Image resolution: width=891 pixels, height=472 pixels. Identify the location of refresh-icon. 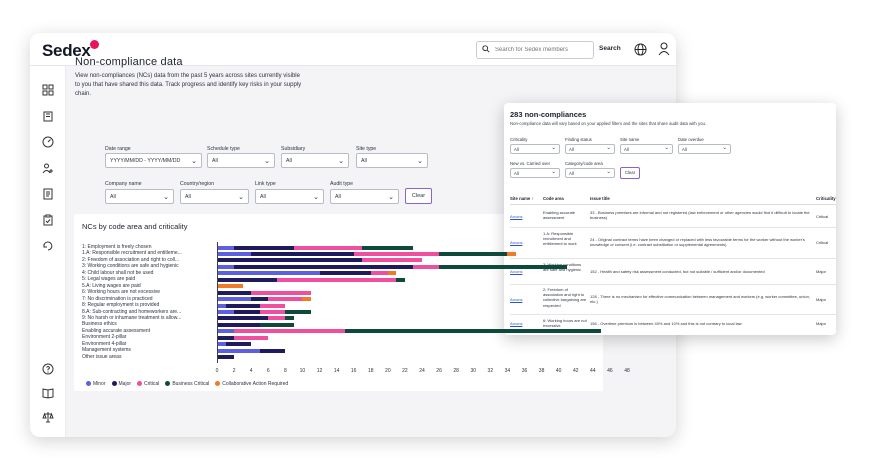
(48, 246).